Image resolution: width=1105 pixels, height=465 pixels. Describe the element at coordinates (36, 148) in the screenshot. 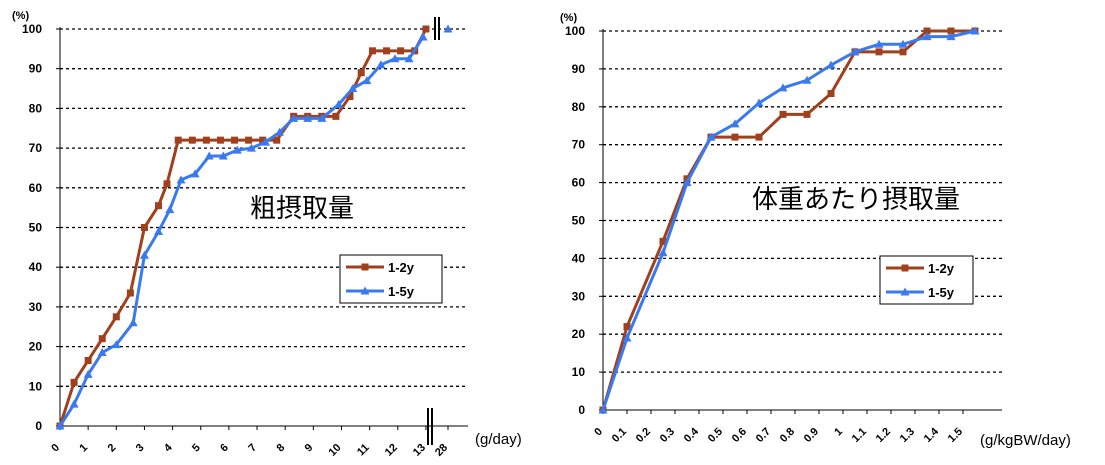

I see `y-tick-label: 70` at that location.